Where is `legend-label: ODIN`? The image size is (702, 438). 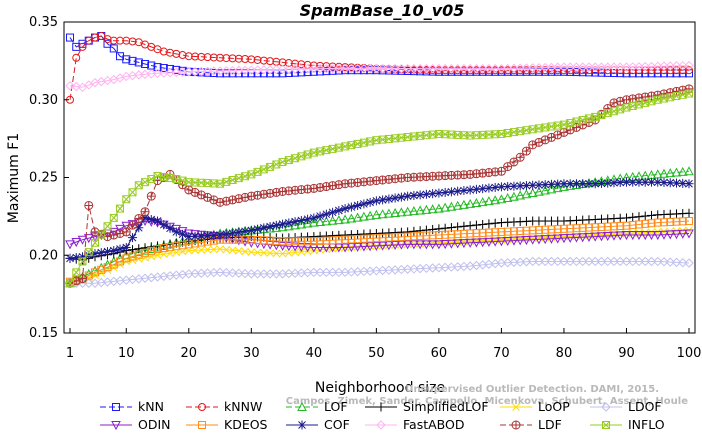 legend-label: ODIN is located at coordinates (154, 424).